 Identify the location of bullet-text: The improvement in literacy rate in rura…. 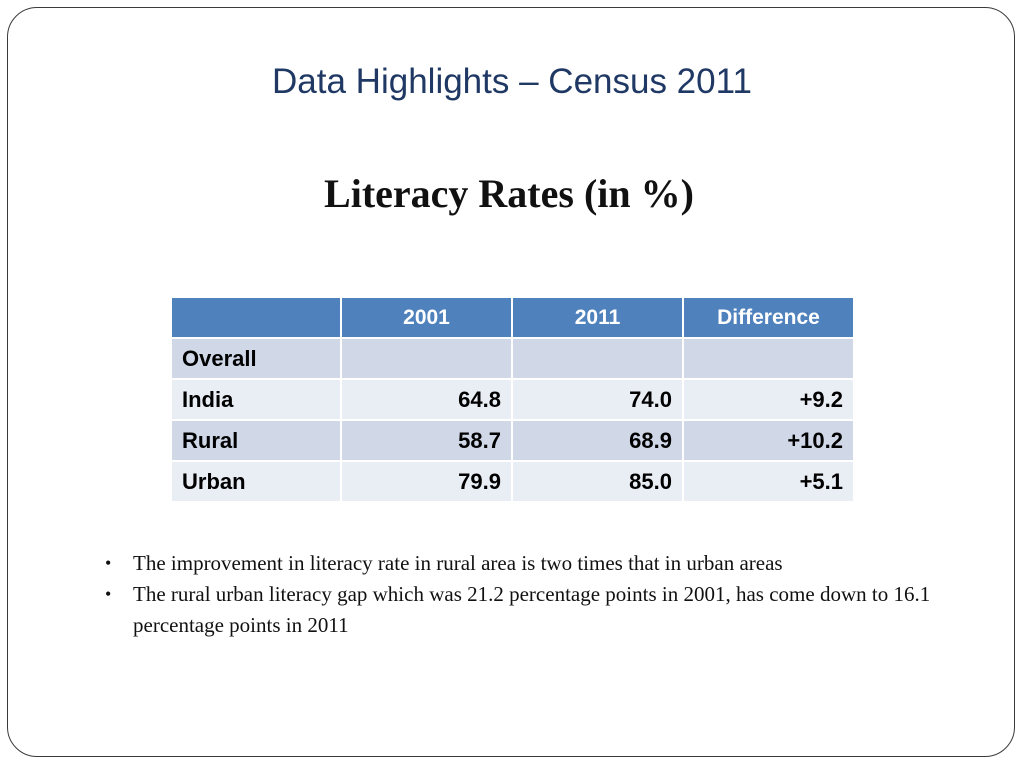
(458, 563).